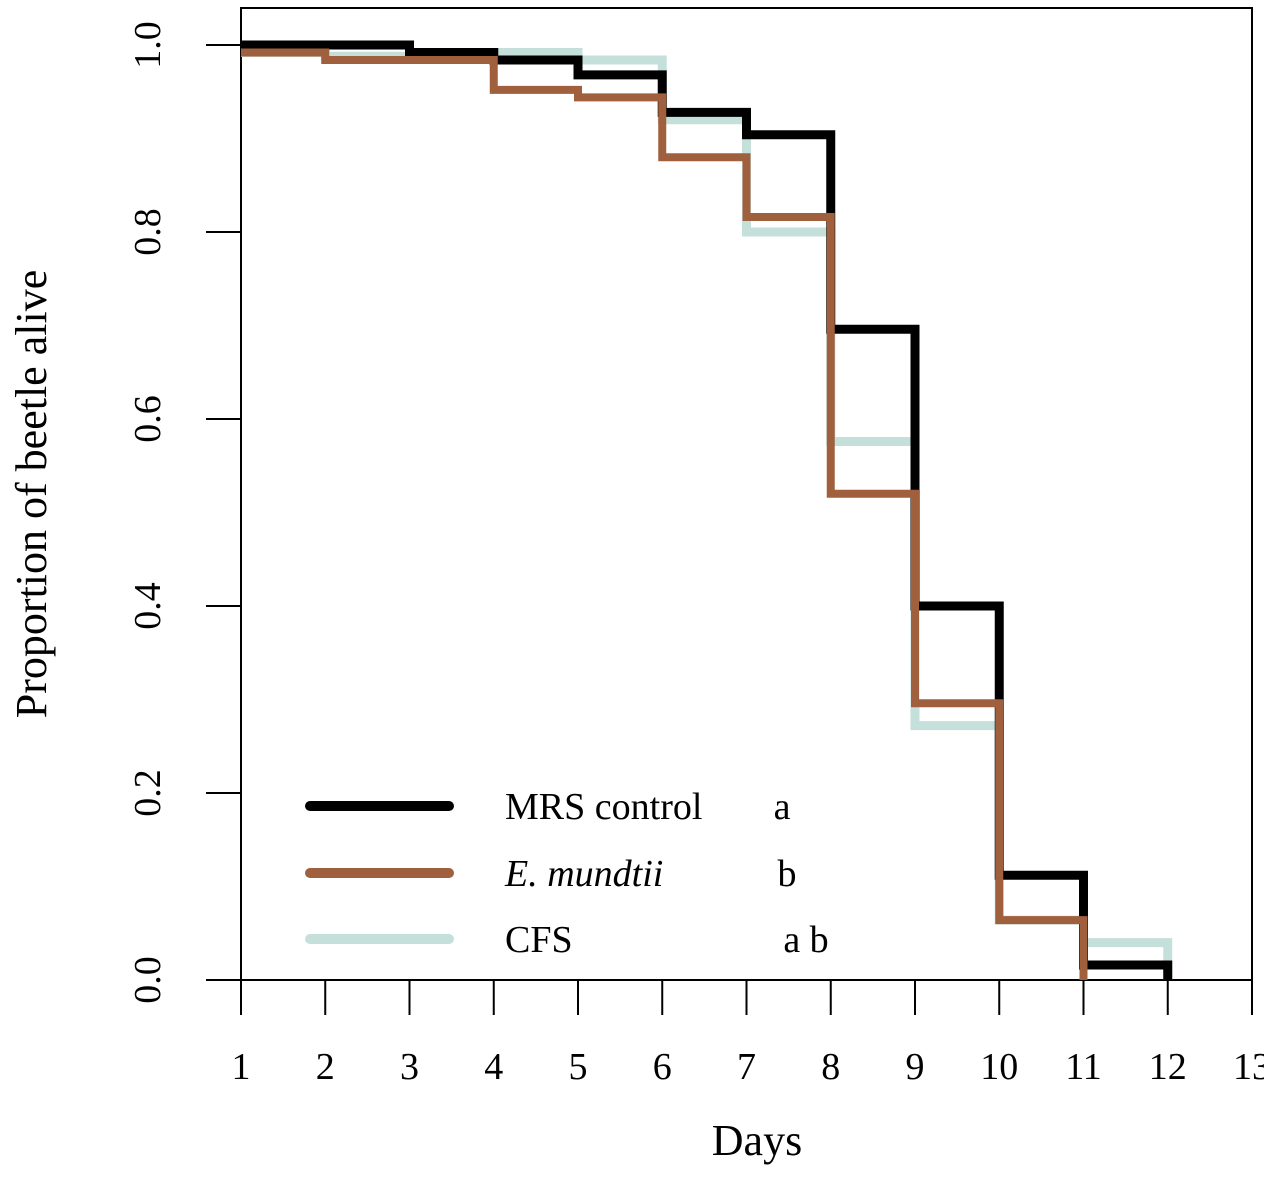 The width and height of the screenshot is (1264, 1177). I want to click on y-tick-label: 1.0, so click(148, 45).